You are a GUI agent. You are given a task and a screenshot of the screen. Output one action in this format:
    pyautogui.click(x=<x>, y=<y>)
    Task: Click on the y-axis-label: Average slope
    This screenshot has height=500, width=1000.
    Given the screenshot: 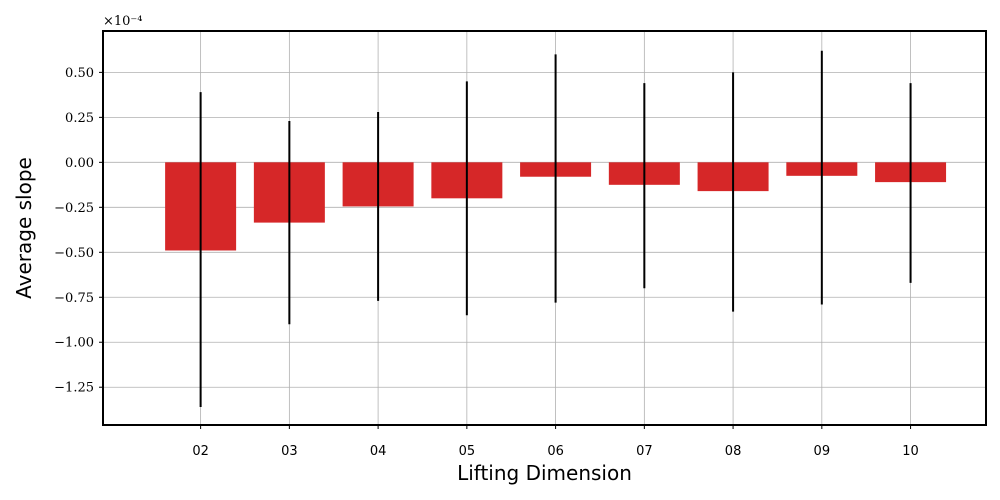 What is the action you would take?
    pyautogui.click(x=24, y=228)
    